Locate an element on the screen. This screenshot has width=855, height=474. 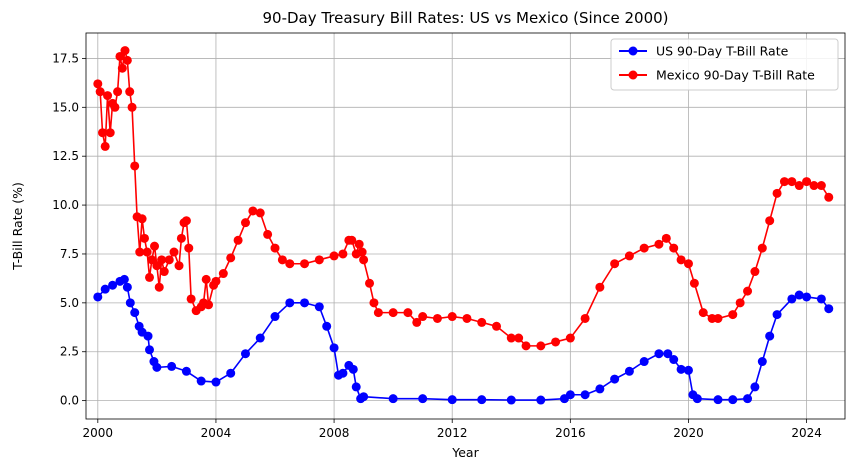
y-tick-label: 0.0 is located at coordinates (69, 401).